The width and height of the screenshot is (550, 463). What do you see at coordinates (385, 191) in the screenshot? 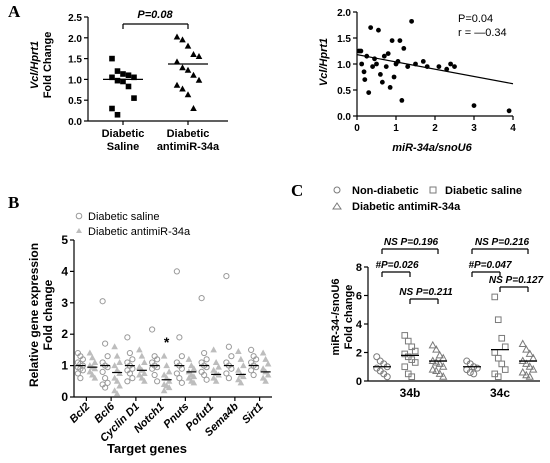
I see `legend-label: Non-diabetic` at bounding box center [385, 191].